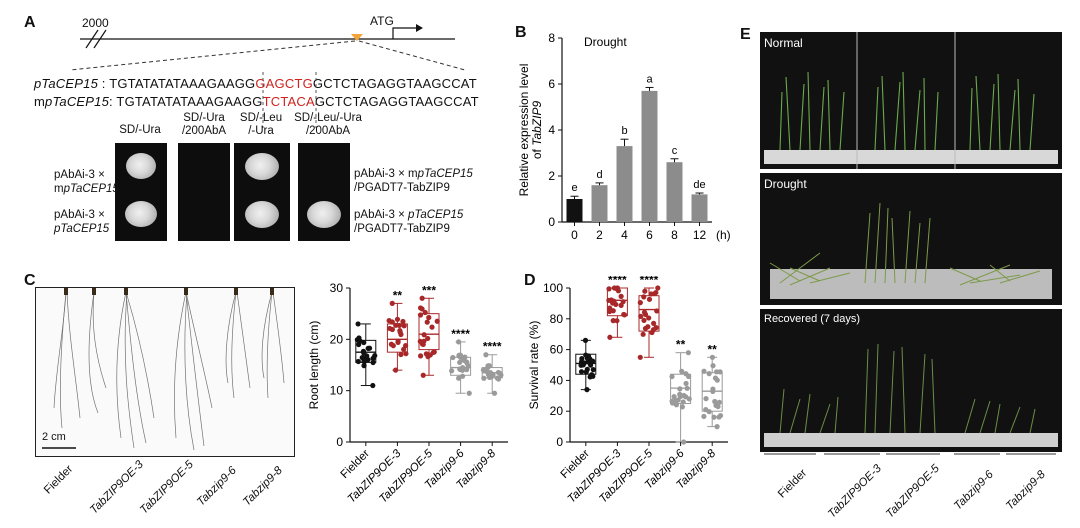 The width and height of the screenshot is (1080, 528). I want to click on y1h-col-header-2: SD/-Ura /200AbA, so click(204, 124).